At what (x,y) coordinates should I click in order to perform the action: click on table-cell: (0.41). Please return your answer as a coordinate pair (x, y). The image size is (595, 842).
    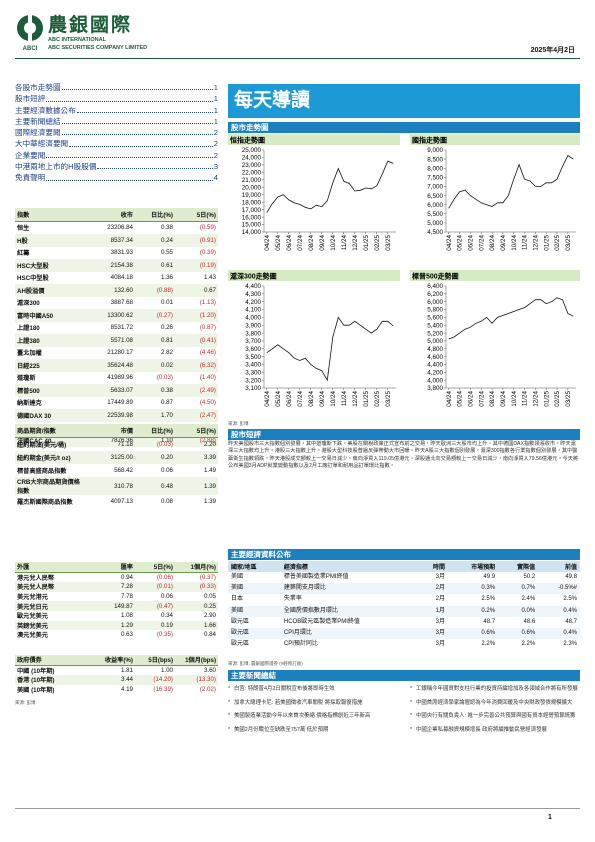
    Looking at the image, I should click on (196, 340).